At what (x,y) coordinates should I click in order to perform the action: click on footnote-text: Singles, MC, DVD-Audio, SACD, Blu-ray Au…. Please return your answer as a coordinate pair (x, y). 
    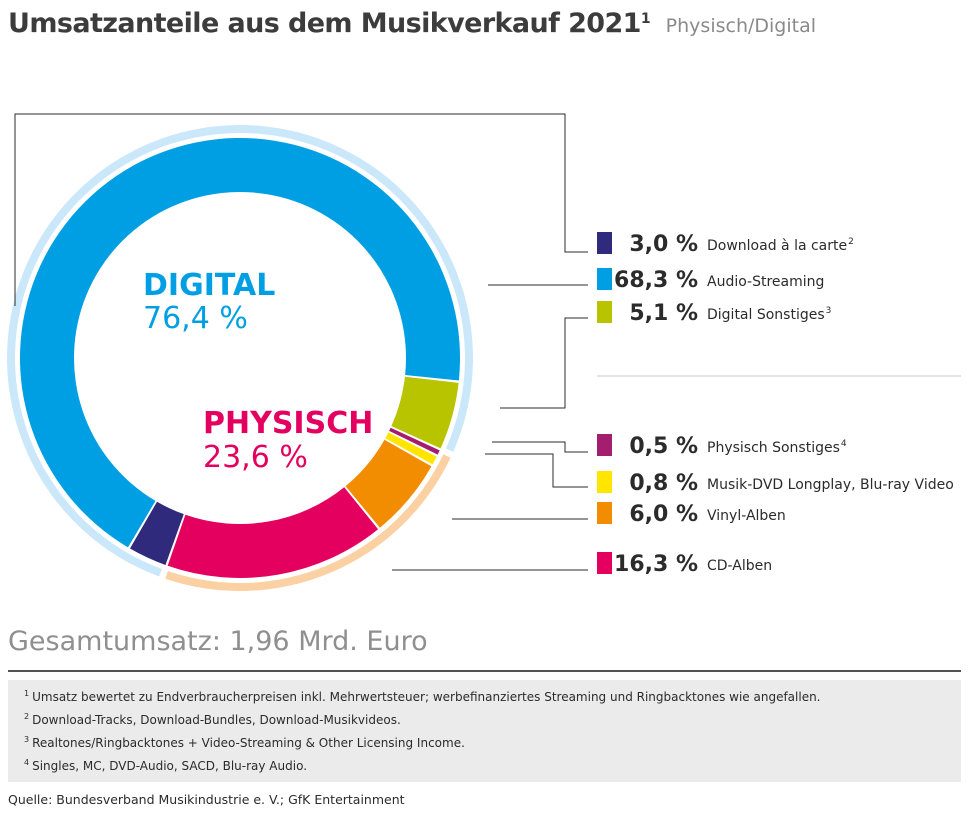
    Looking at the image, I should click on (170, 766).